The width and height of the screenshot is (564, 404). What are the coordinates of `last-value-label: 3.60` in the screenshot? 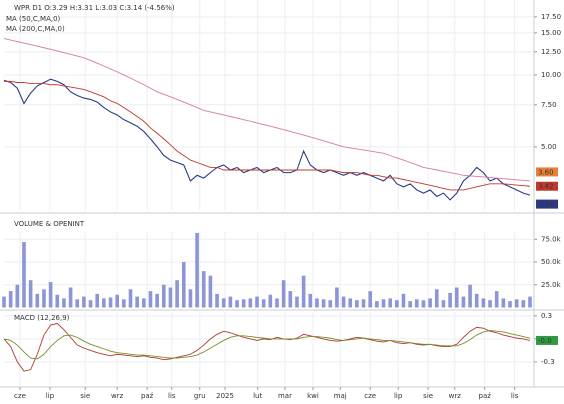 It's located at (546, 172).